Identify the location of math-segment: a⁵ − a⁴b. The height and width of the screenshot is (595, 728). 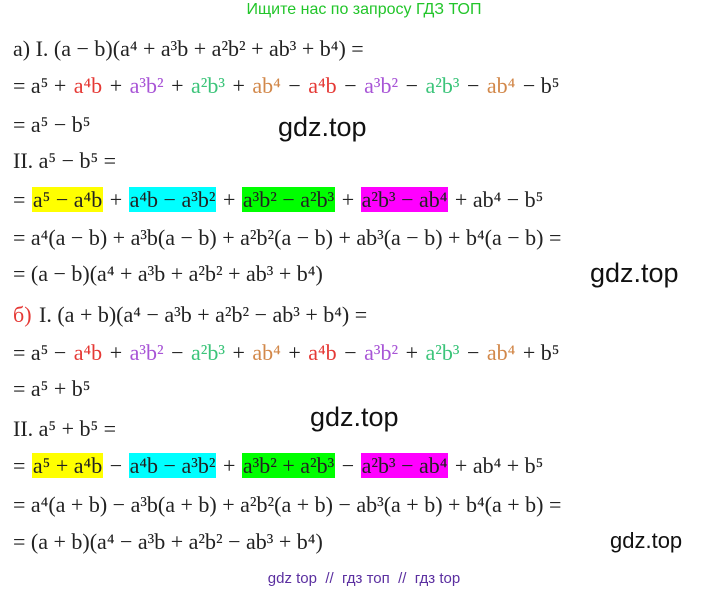
(67, 199).